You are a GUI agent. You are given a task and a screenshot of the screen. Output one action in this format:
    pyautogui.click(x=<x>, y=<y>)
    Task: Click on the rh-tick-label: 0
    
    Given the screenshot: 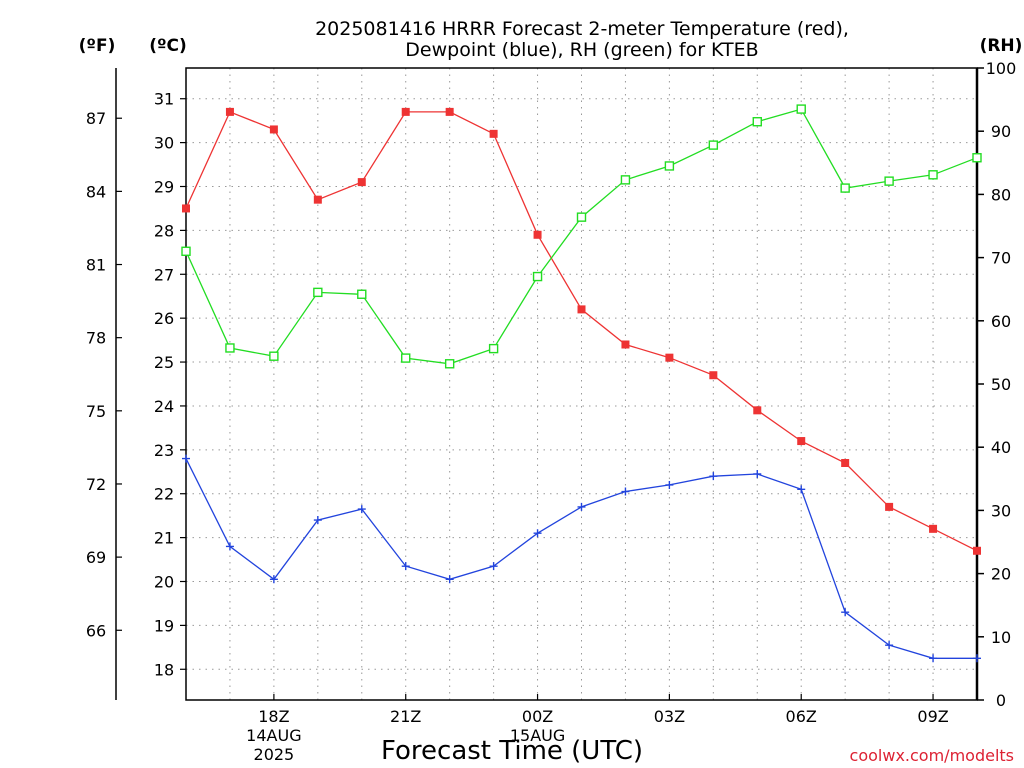 What is the action you would take?
    pyautogui.click(x=1001, y=700)
    